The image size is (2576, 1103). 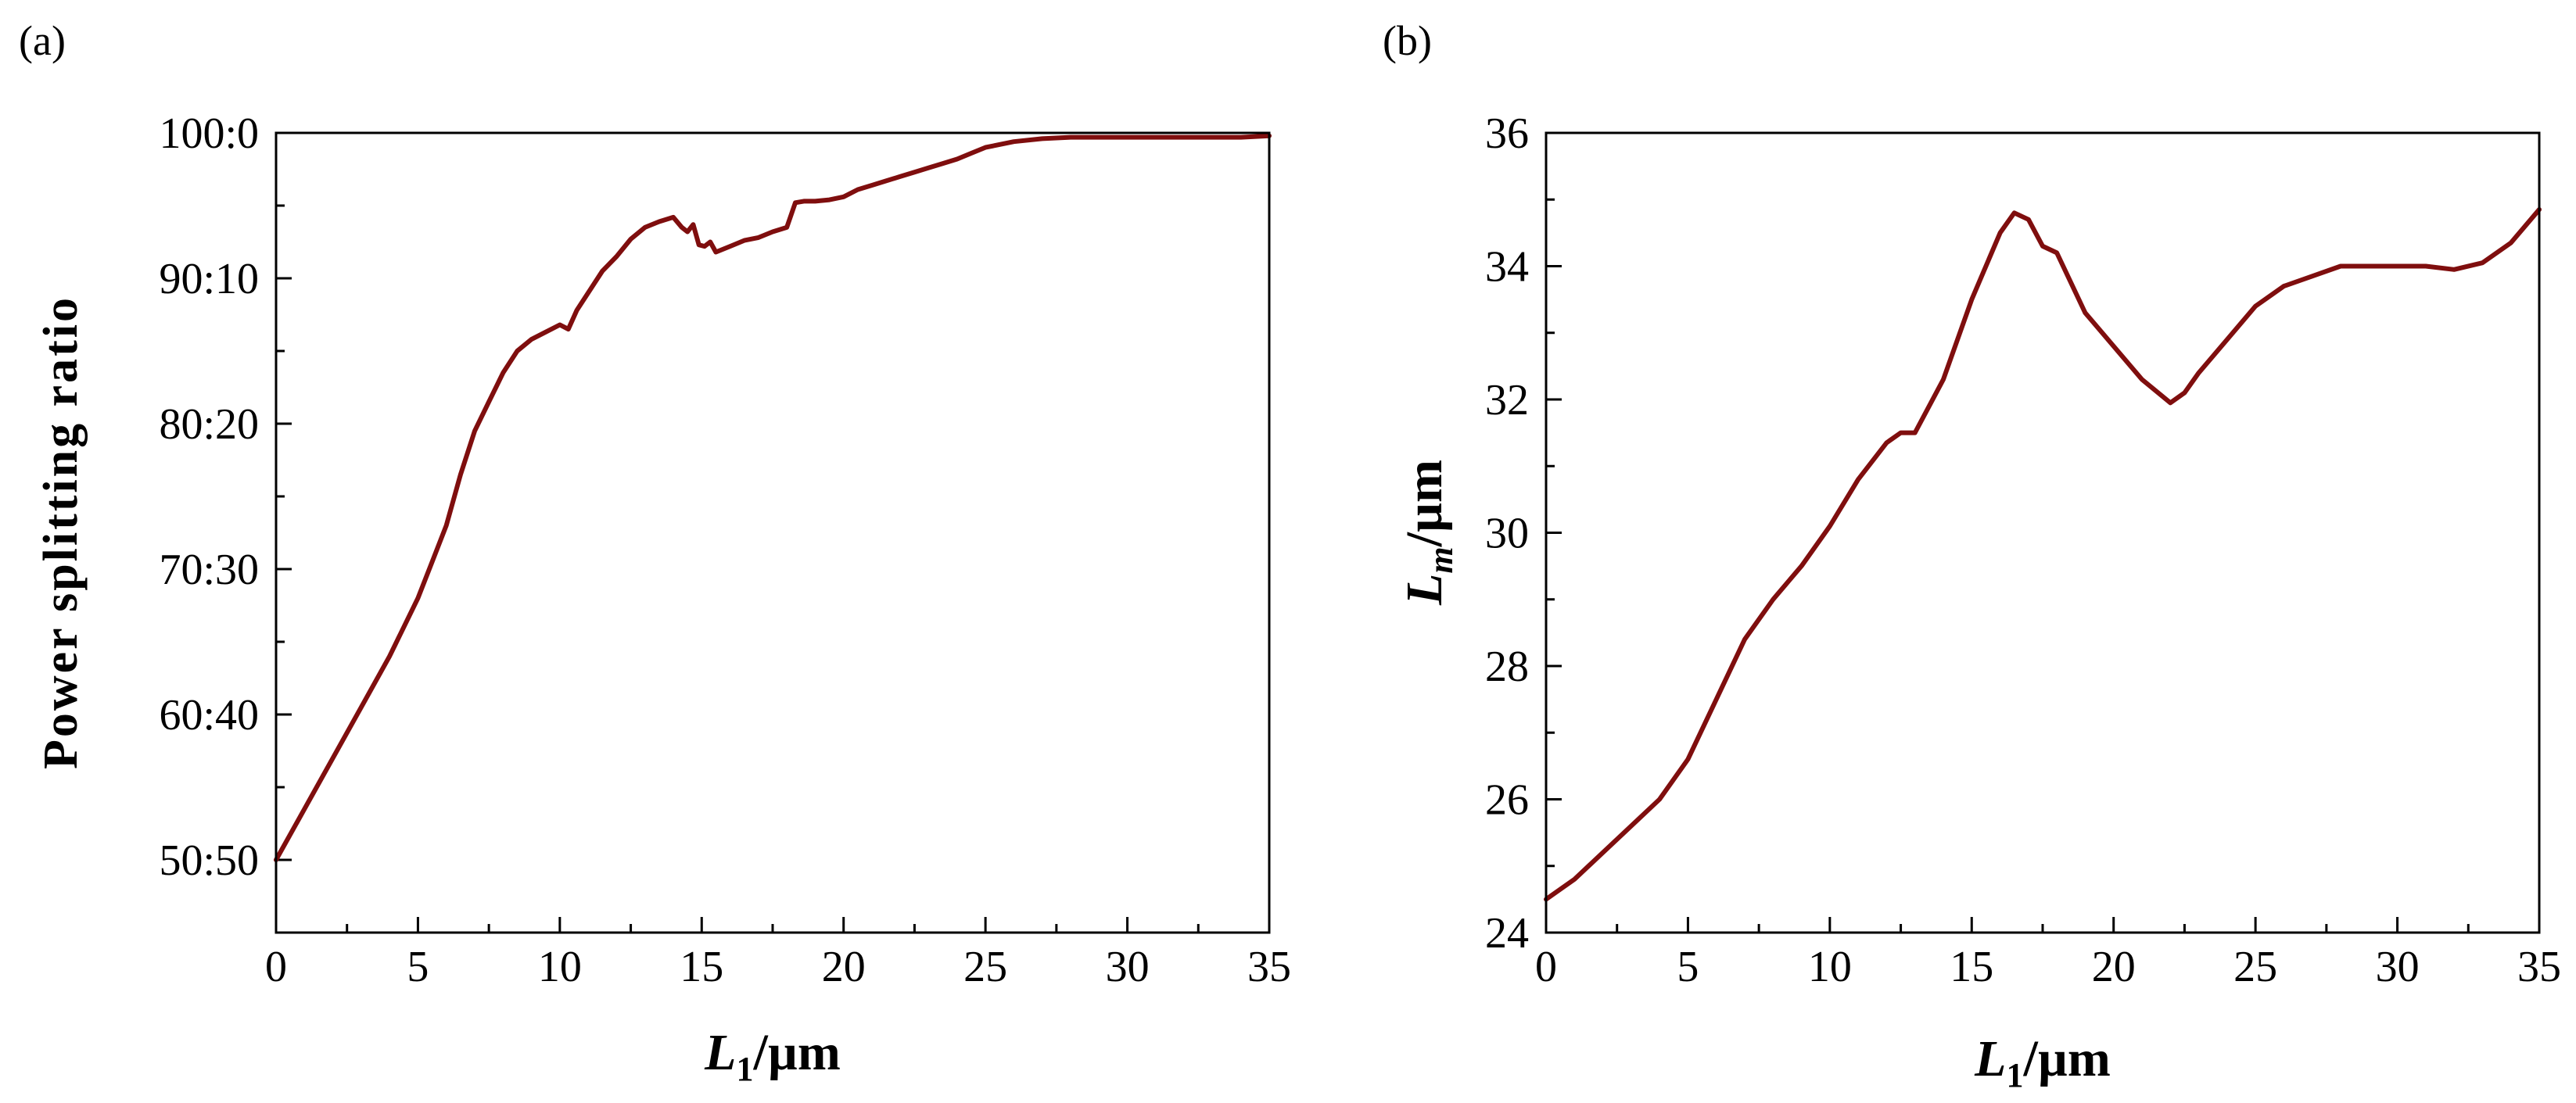 What do you see at coordinates (61, 532) in the screenshot?
I see `panel-a-y-axis-title: Power splitting ratio` at bounding box center [61, 532].